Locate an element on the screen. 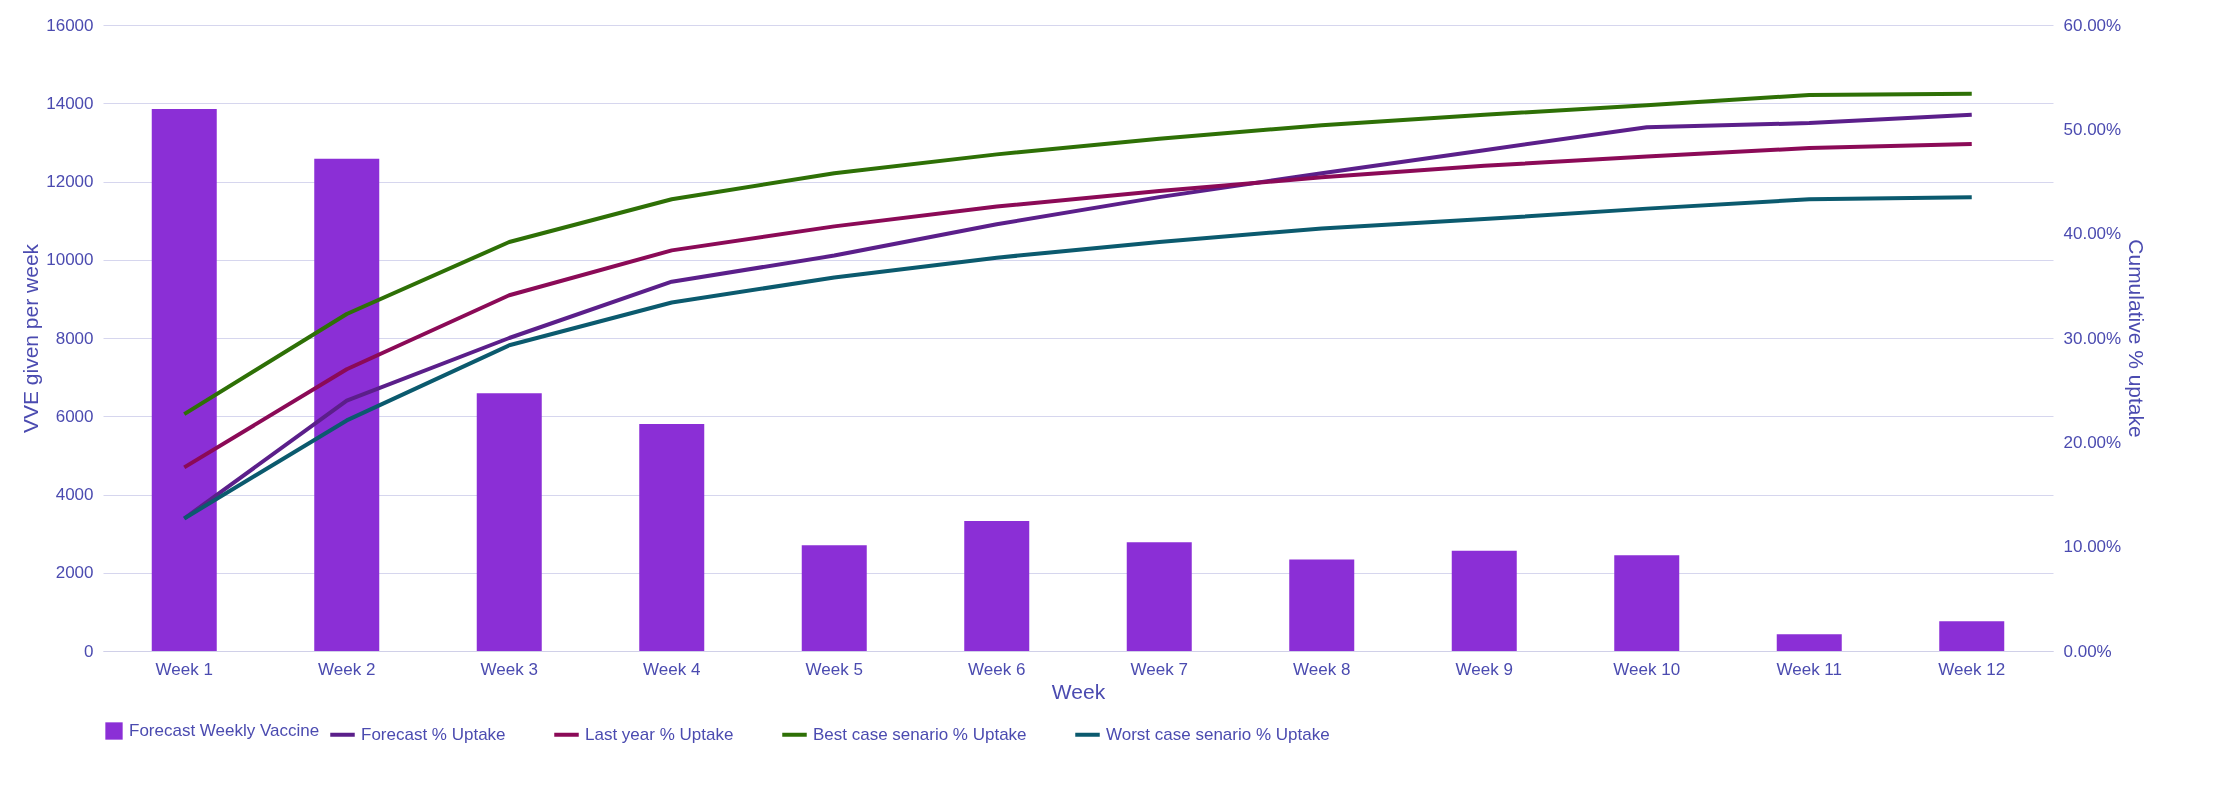  y2-tick-label: 50.00% is located at coordinates (2092, 129).